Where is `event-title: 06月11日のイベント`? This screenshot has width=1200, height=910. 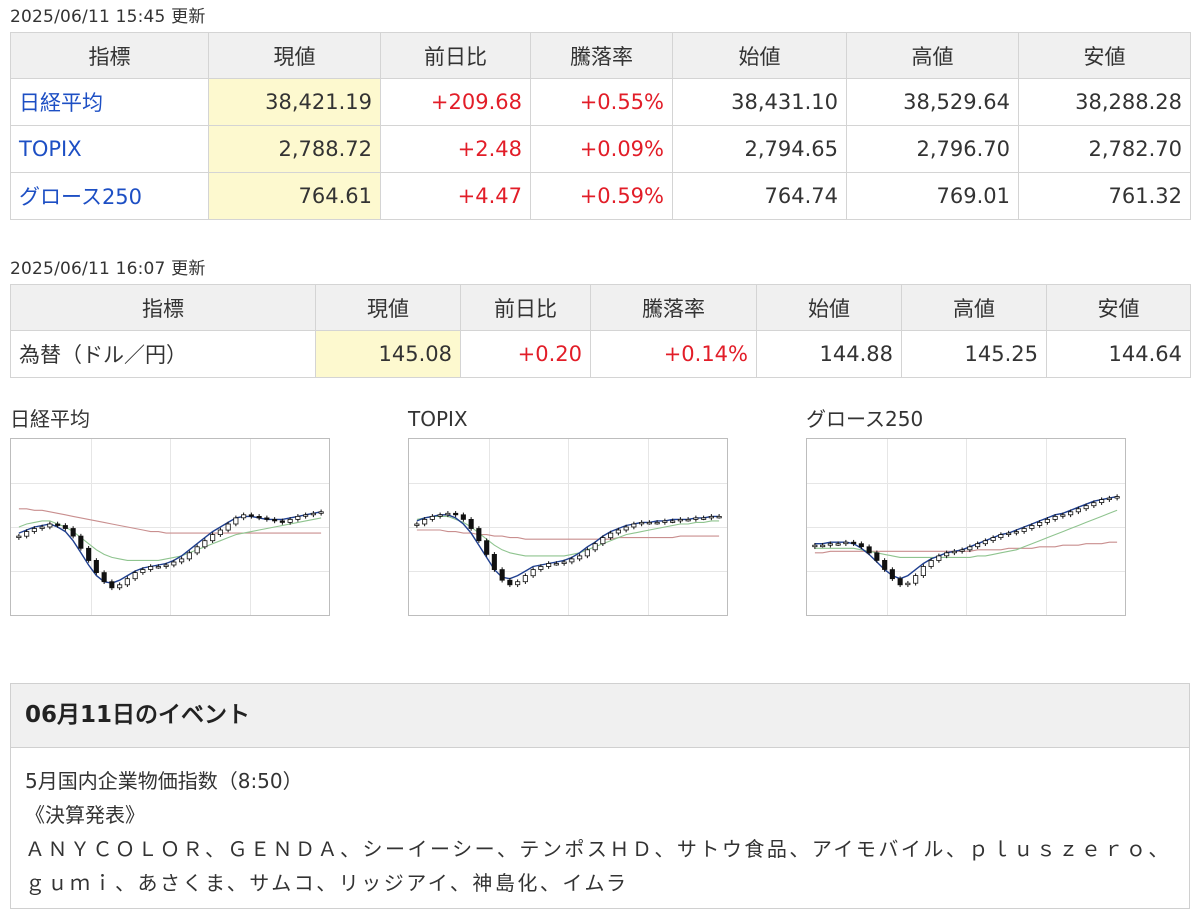
event-title: 06月11日のイベント is located at coordinates (600, 716).